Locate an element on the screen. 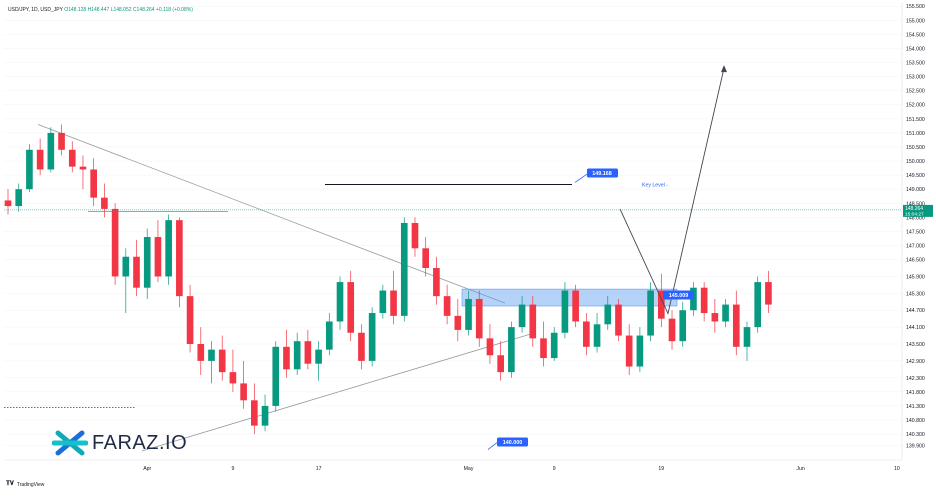  target-tag-bg is located at coordinates (678, 295).